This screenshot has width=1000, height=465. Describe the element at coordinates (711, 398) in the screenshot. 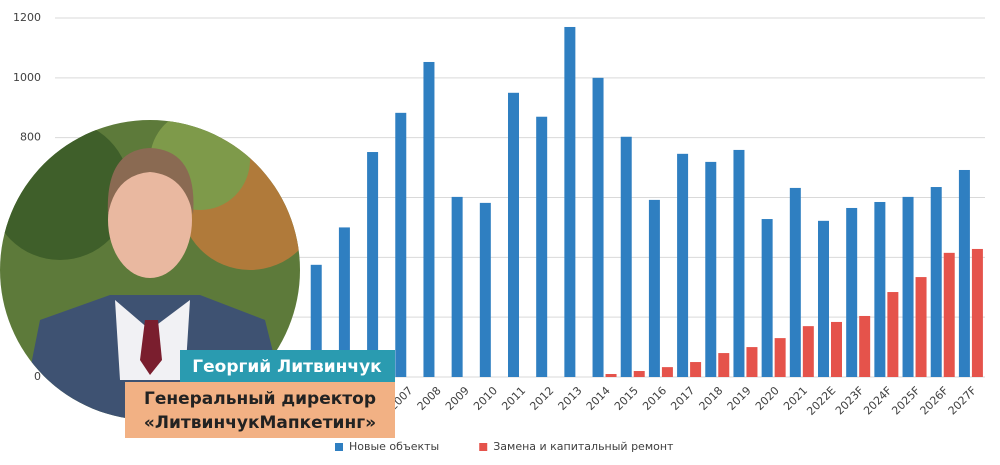

I see `x-tick-label: 2018` at that location.